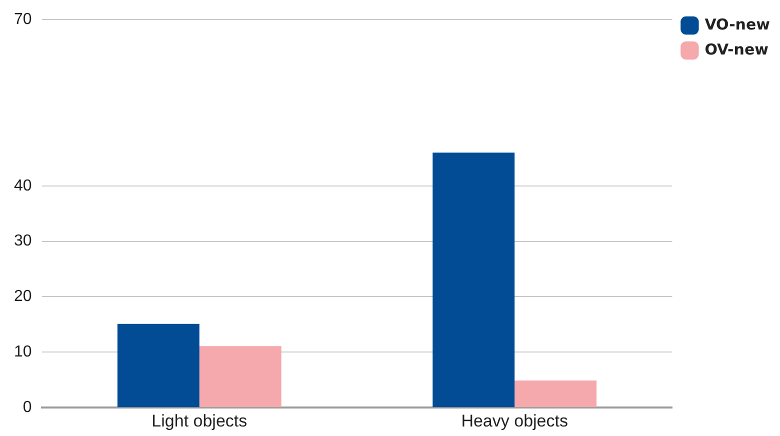 Image resolution: width=780 pixels, height=436 pixels. What do you see at coordinates (200, 420) in the screenshot?
I see `x-tick-label: Light objects` at bounding box center [200, 420].